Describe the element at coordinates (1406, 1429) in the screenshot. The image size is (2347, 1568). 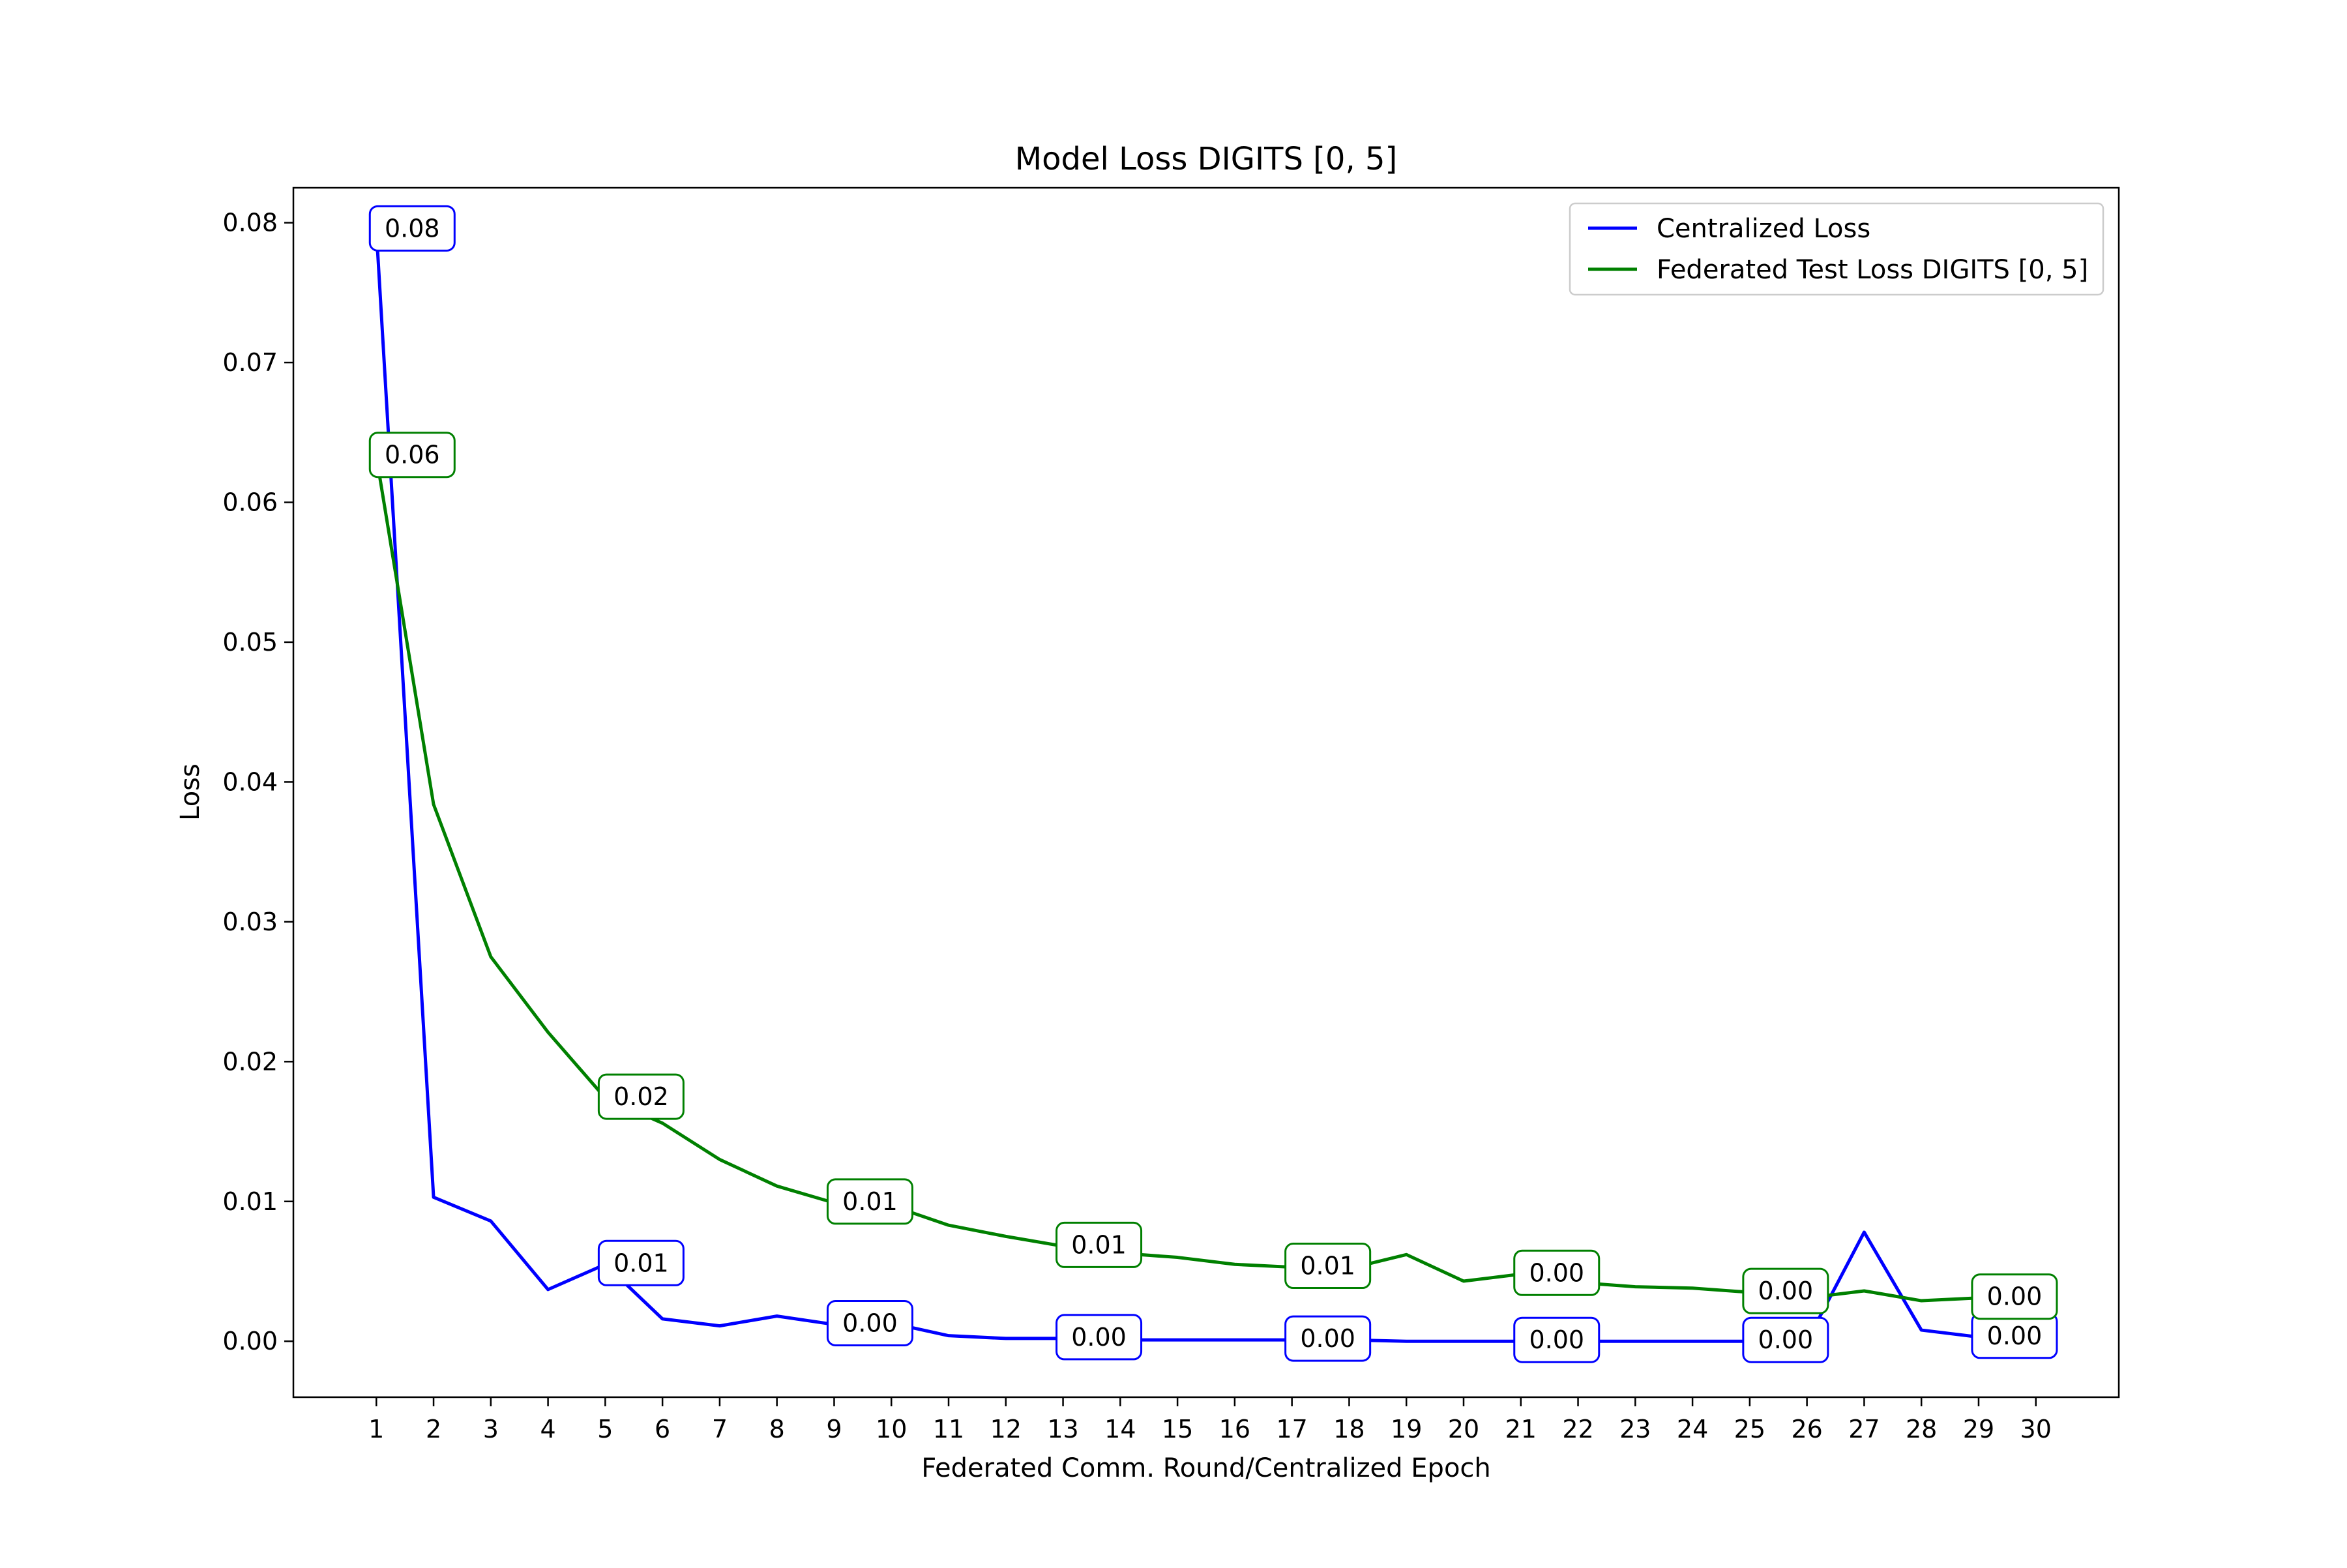
I see `x-tick-label: 19` at that location.